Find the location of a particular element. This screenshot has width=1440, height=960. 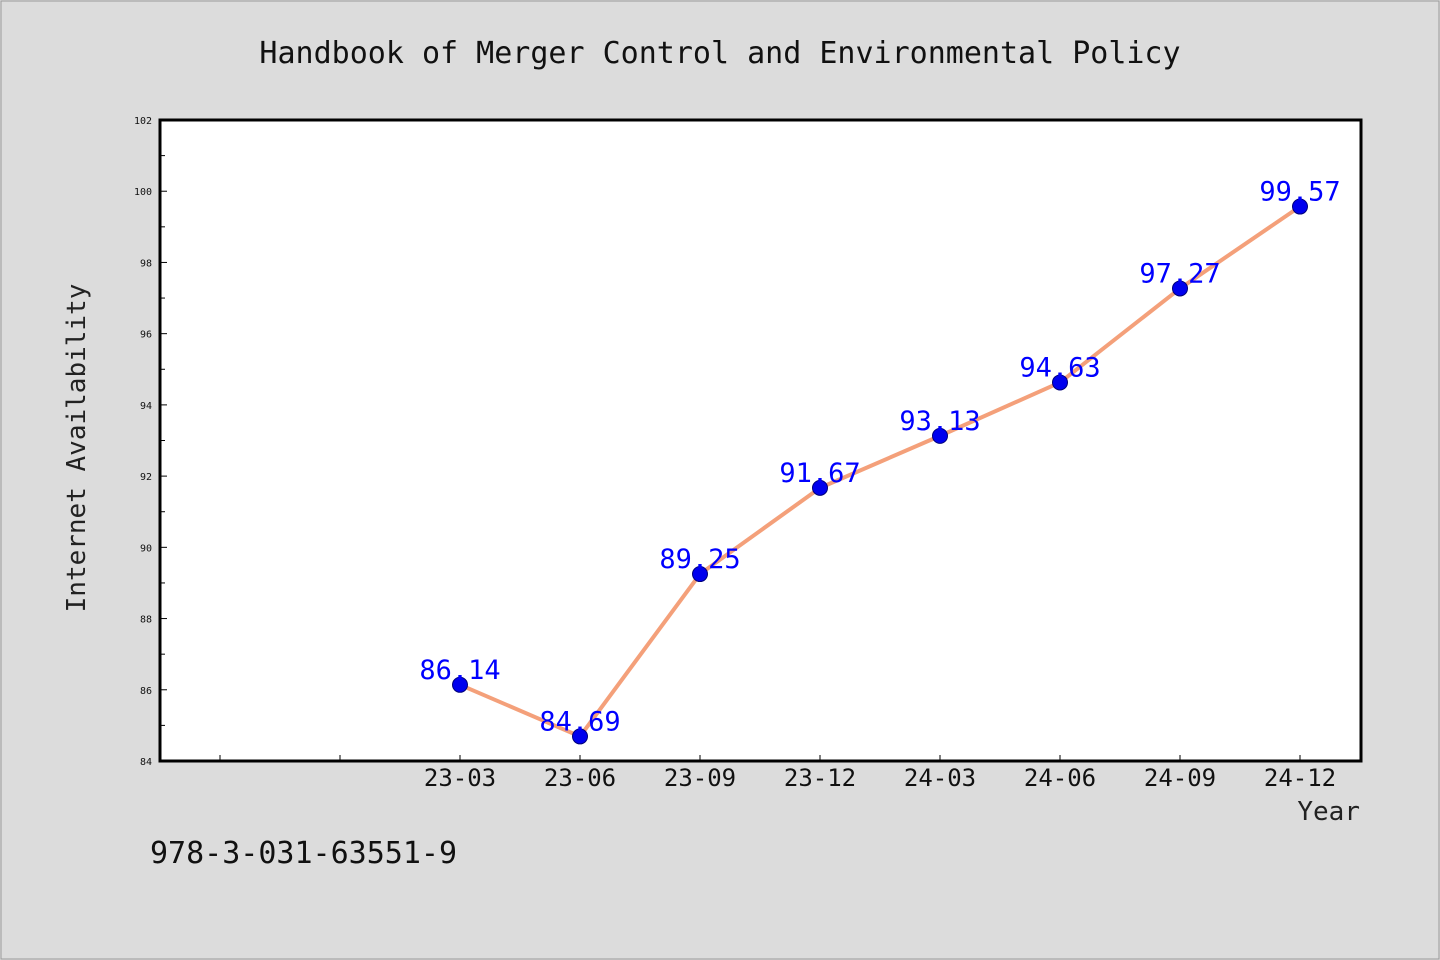

data-label: 97.27 is located at coordinates (1179, 273).